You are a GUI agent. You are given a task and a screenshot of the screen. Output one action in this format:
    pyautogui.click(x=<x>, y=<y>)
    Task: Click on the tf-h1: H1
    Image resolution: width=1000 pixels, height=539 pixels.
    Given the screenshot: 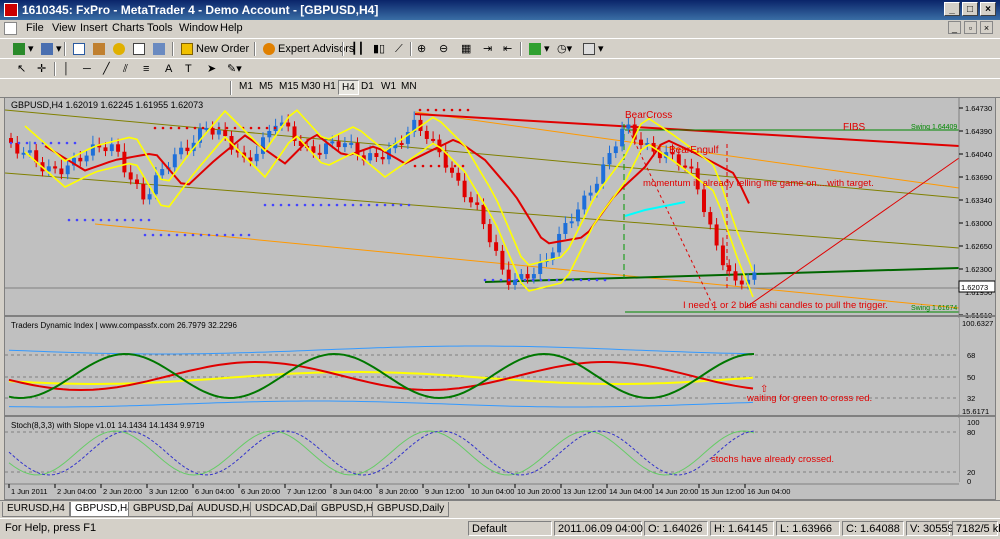 What is the action you would take?
    pyautogui.click(x=329, y=86)
    